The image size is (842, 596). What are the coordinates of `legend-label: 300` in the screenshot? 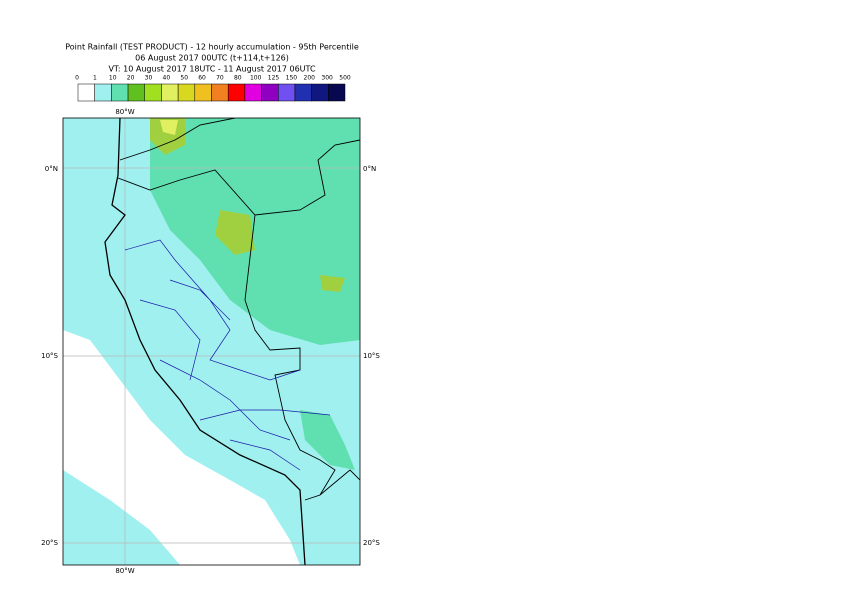 It's located at (327, 78).